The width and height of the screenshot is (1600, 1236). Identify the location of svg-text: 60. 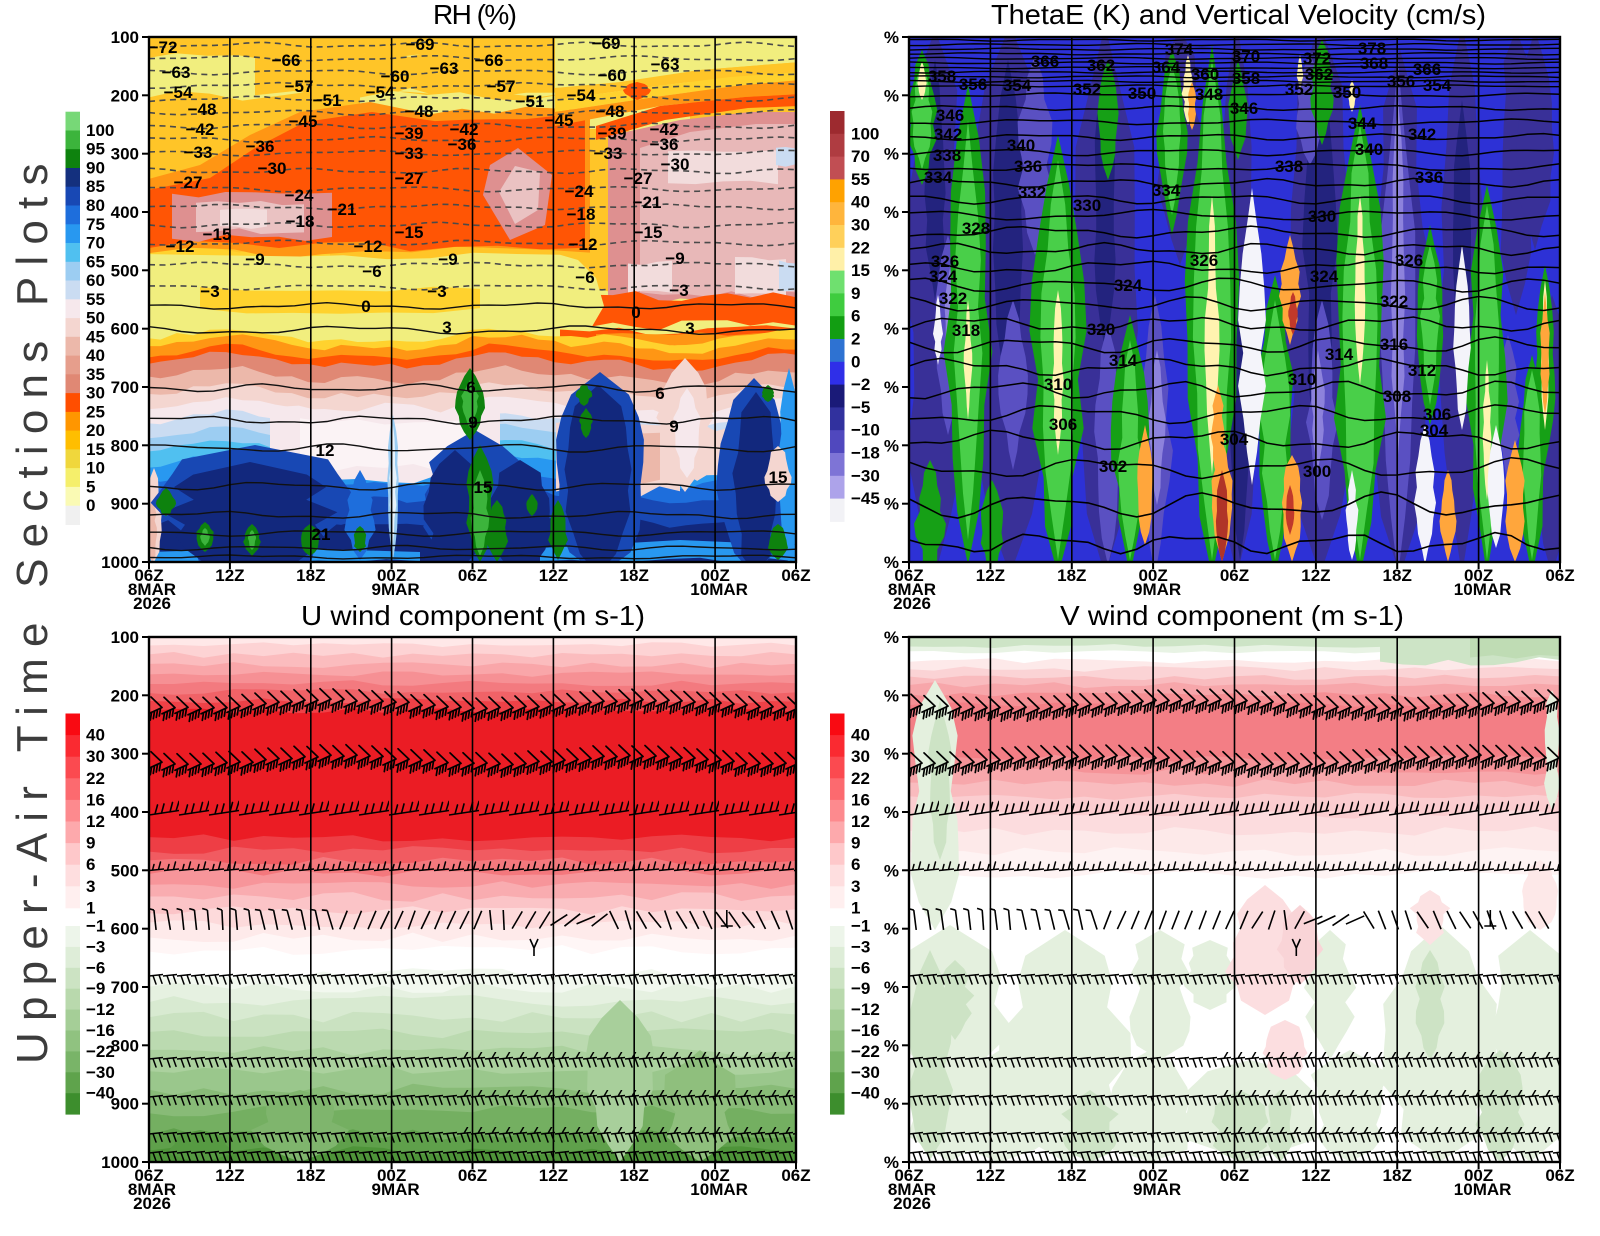
(95, 280).